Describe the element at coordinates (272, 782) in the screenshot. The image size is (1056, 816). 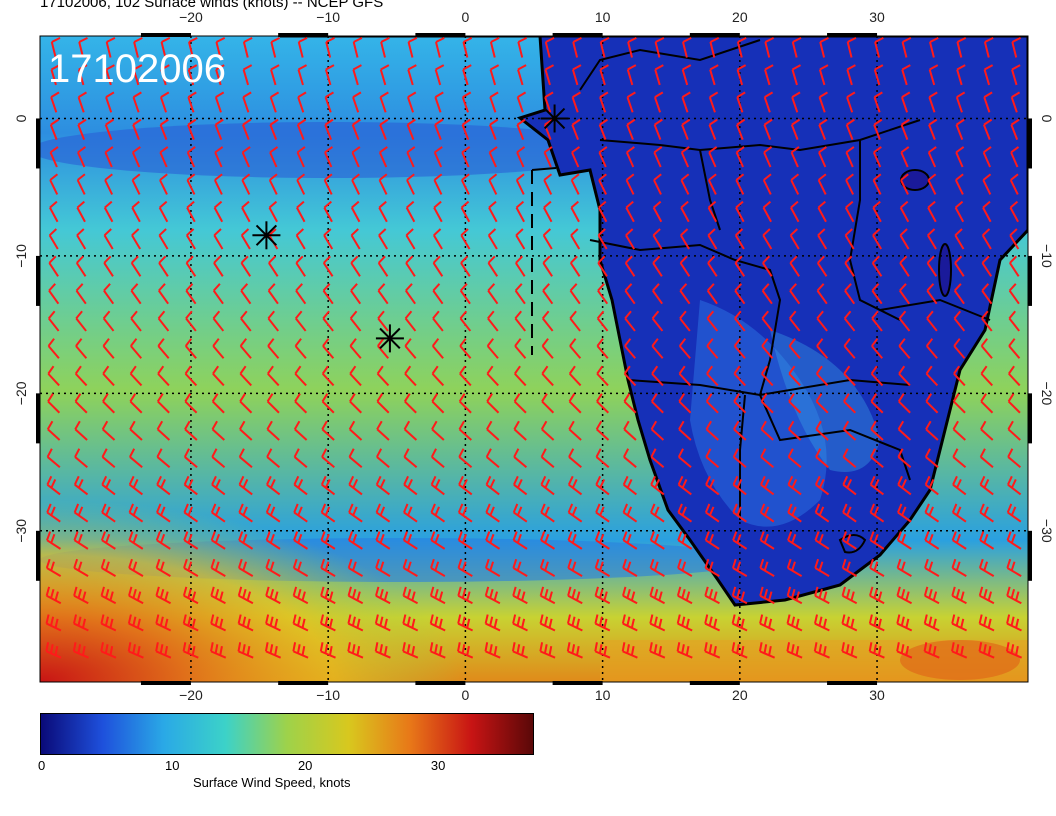
I see `colorbar-label: Surface Wind Speed, knots` at that location.